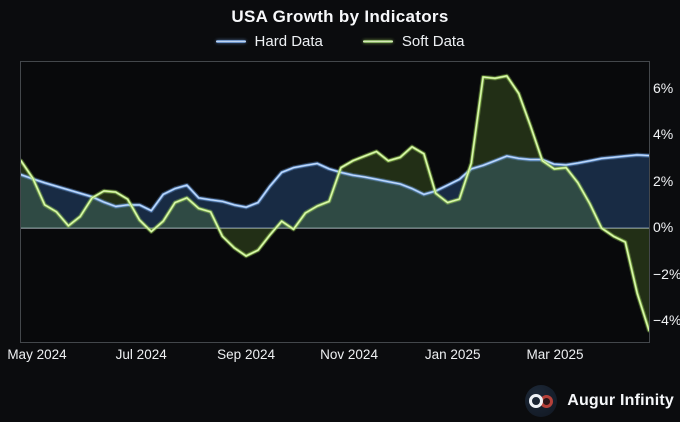 The height and width of the screenshot is (422, 680). What do you see at coordinates (349, 354) in the screenshot?
I see `x-tick-label: Nov 2024` at bounding box center [349, 354].